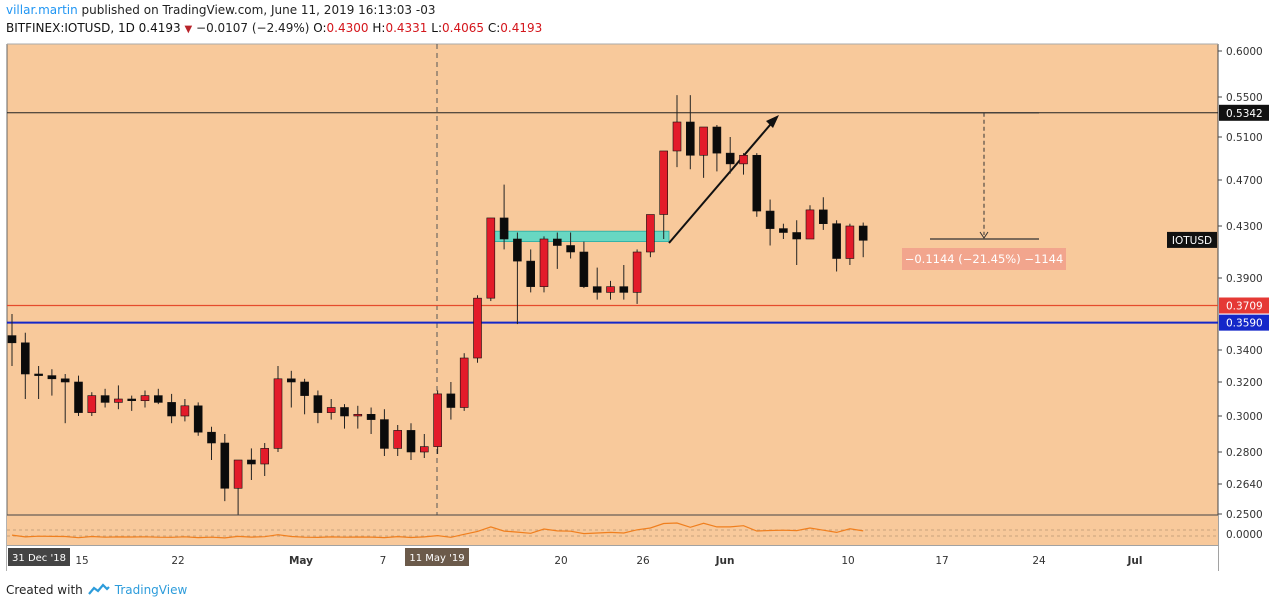 Image resolution: width=1276 pixels, height=609 pixels. Describe the element at coordinates (772, 121) in the screenshot. I see `trend-arrow-head` at that location.